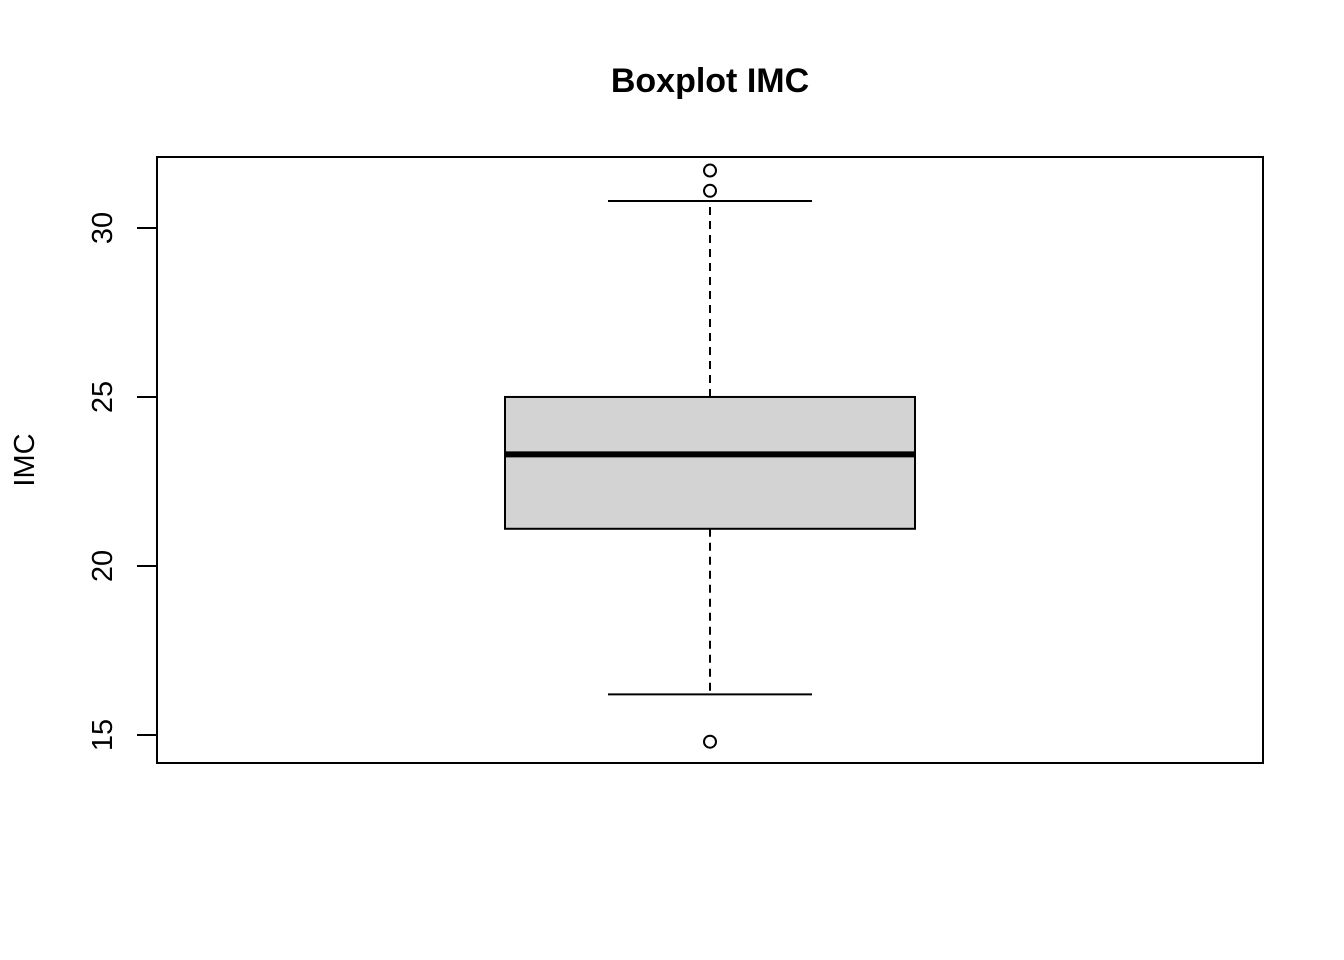 The image size is (1344, 960). What do you see at coordinates (25, 459) in the screenshot?
I see `y-axis-label: IMC` at bounding box center [25, 459].